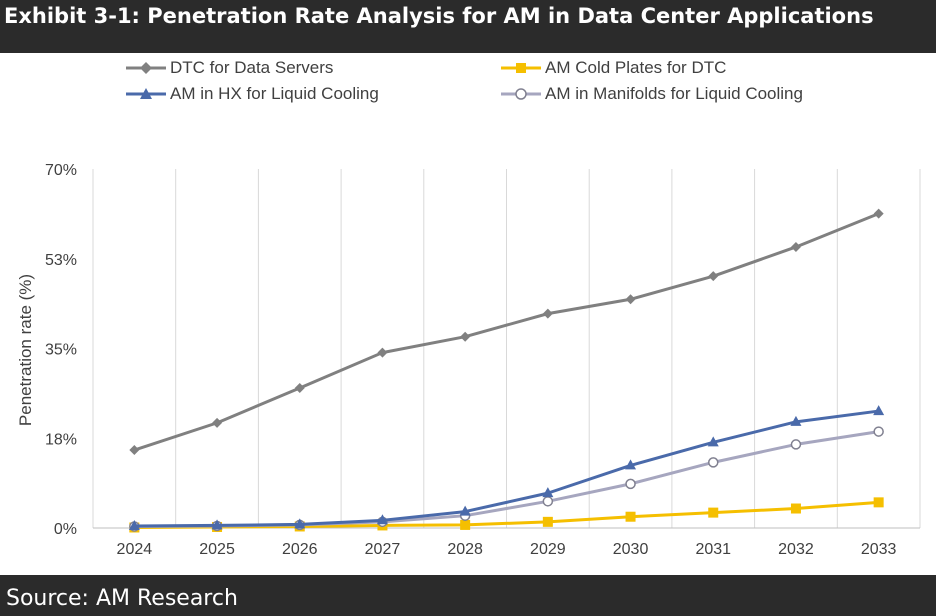 This screenshot has height=616, width=936. Describe the element at coordinates (25, 350) in the screenshot. I see `y-axis-label: Penetration rate (%)` at that location.